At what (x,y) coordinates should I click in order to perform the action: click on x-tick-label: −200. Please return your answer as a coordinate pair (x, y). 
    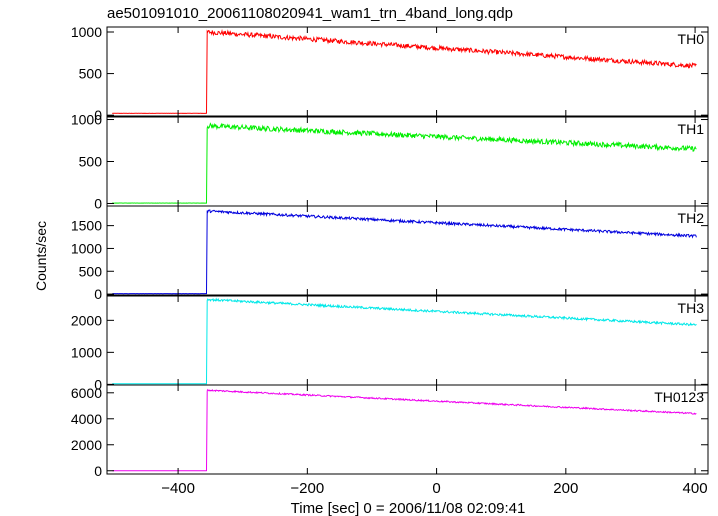
    Looking at the image, I should click on (307, 488).